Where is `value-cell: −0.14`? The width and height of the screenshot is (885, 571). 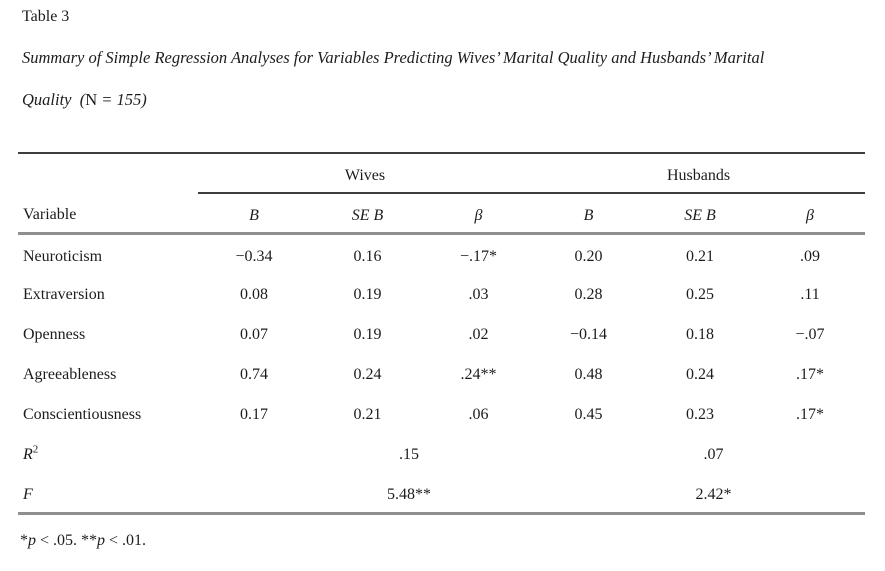
value-cell: −0.14 is located at coordinates (589, 334).